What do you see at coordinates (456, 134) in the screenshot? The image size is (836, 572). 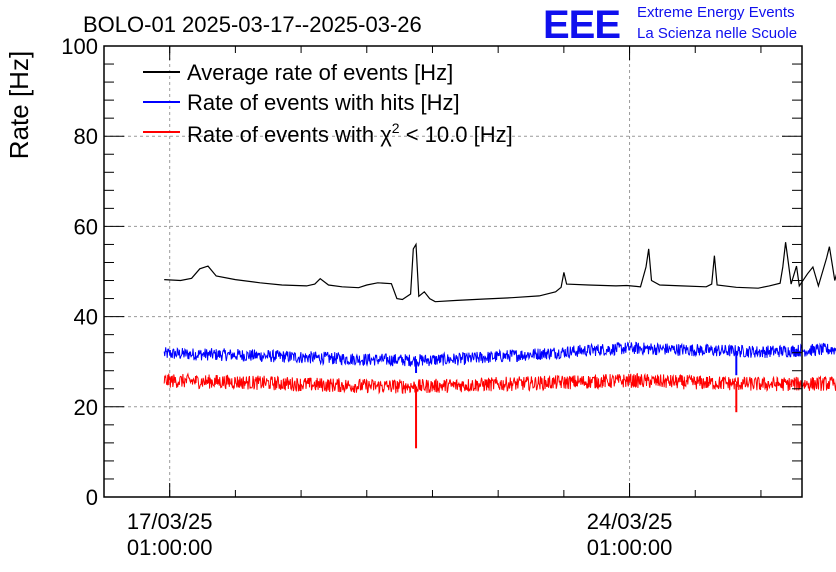 I see `legend-chi2-suffix: < 10.0 [Hz]` at bounding box center [456, 134].